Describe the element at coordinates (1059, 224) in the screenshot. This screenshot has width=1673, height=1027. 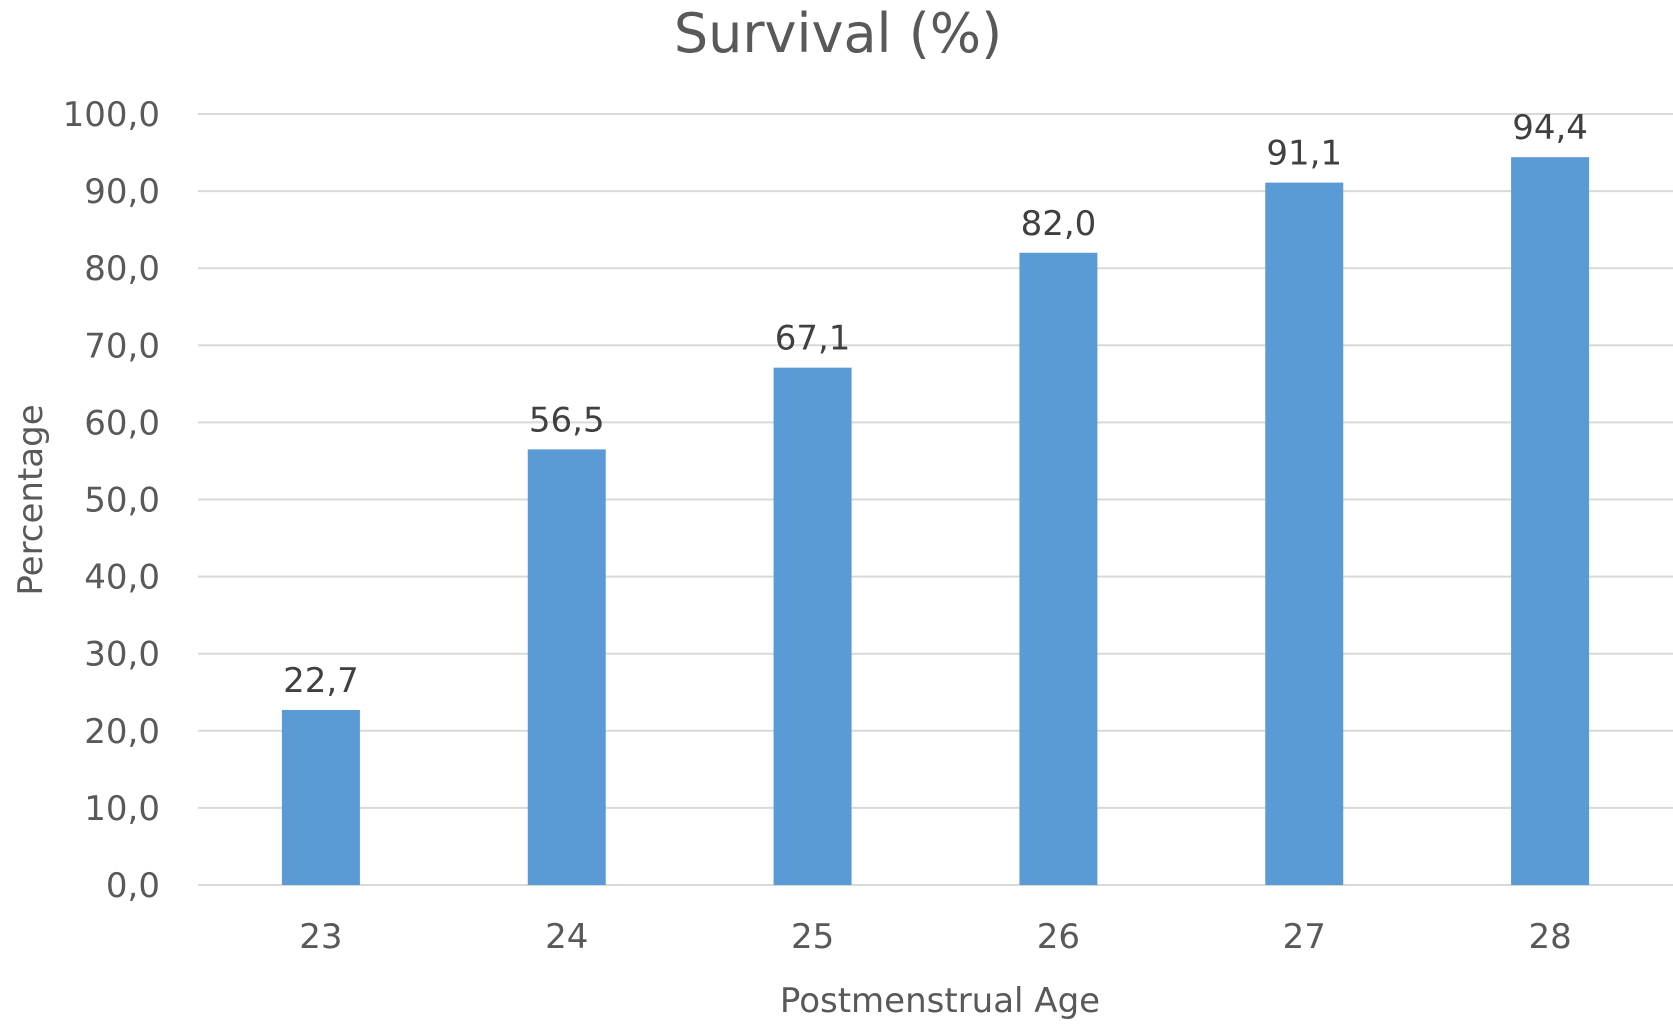
I see `bar-value-label: 82,0` at that location.